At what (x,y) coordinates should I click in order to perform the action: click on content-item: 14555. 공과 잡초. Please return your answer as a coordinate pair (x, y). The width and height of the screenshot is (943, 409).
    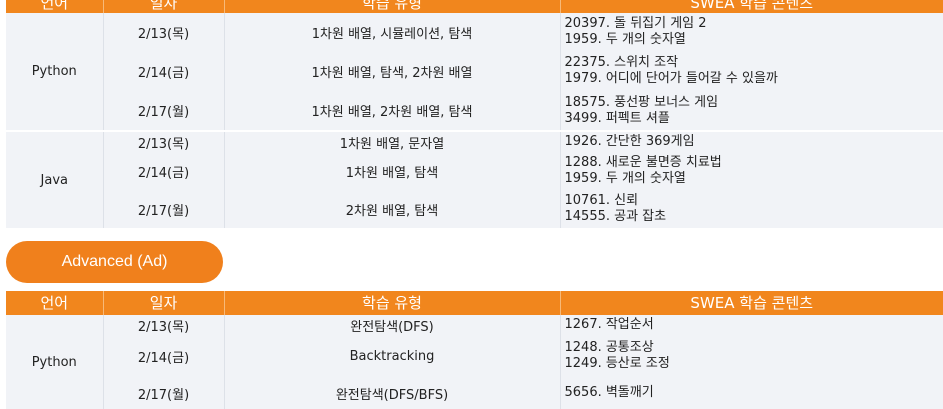
    Looking at the image, I should click on (615, 216).